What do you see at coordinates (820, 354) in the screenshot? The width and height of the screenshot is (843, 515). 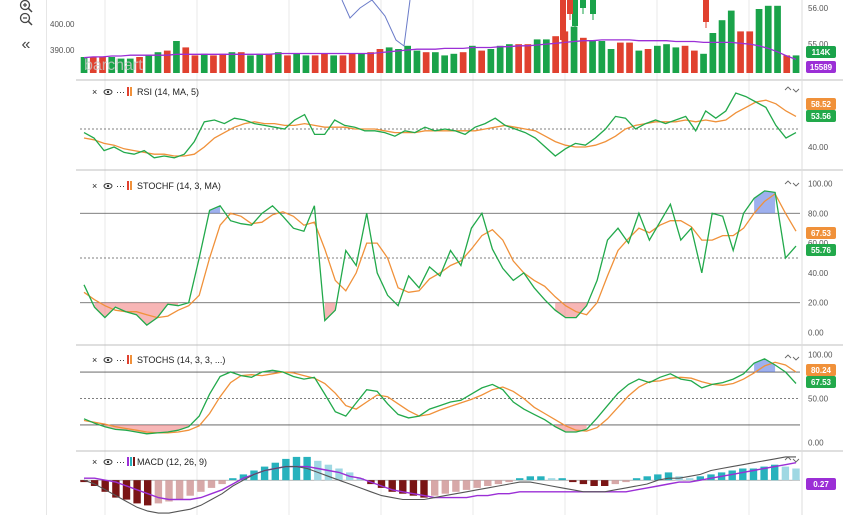 I see `stoch-tick-label: 100.00` at bounding box center [820, 354].